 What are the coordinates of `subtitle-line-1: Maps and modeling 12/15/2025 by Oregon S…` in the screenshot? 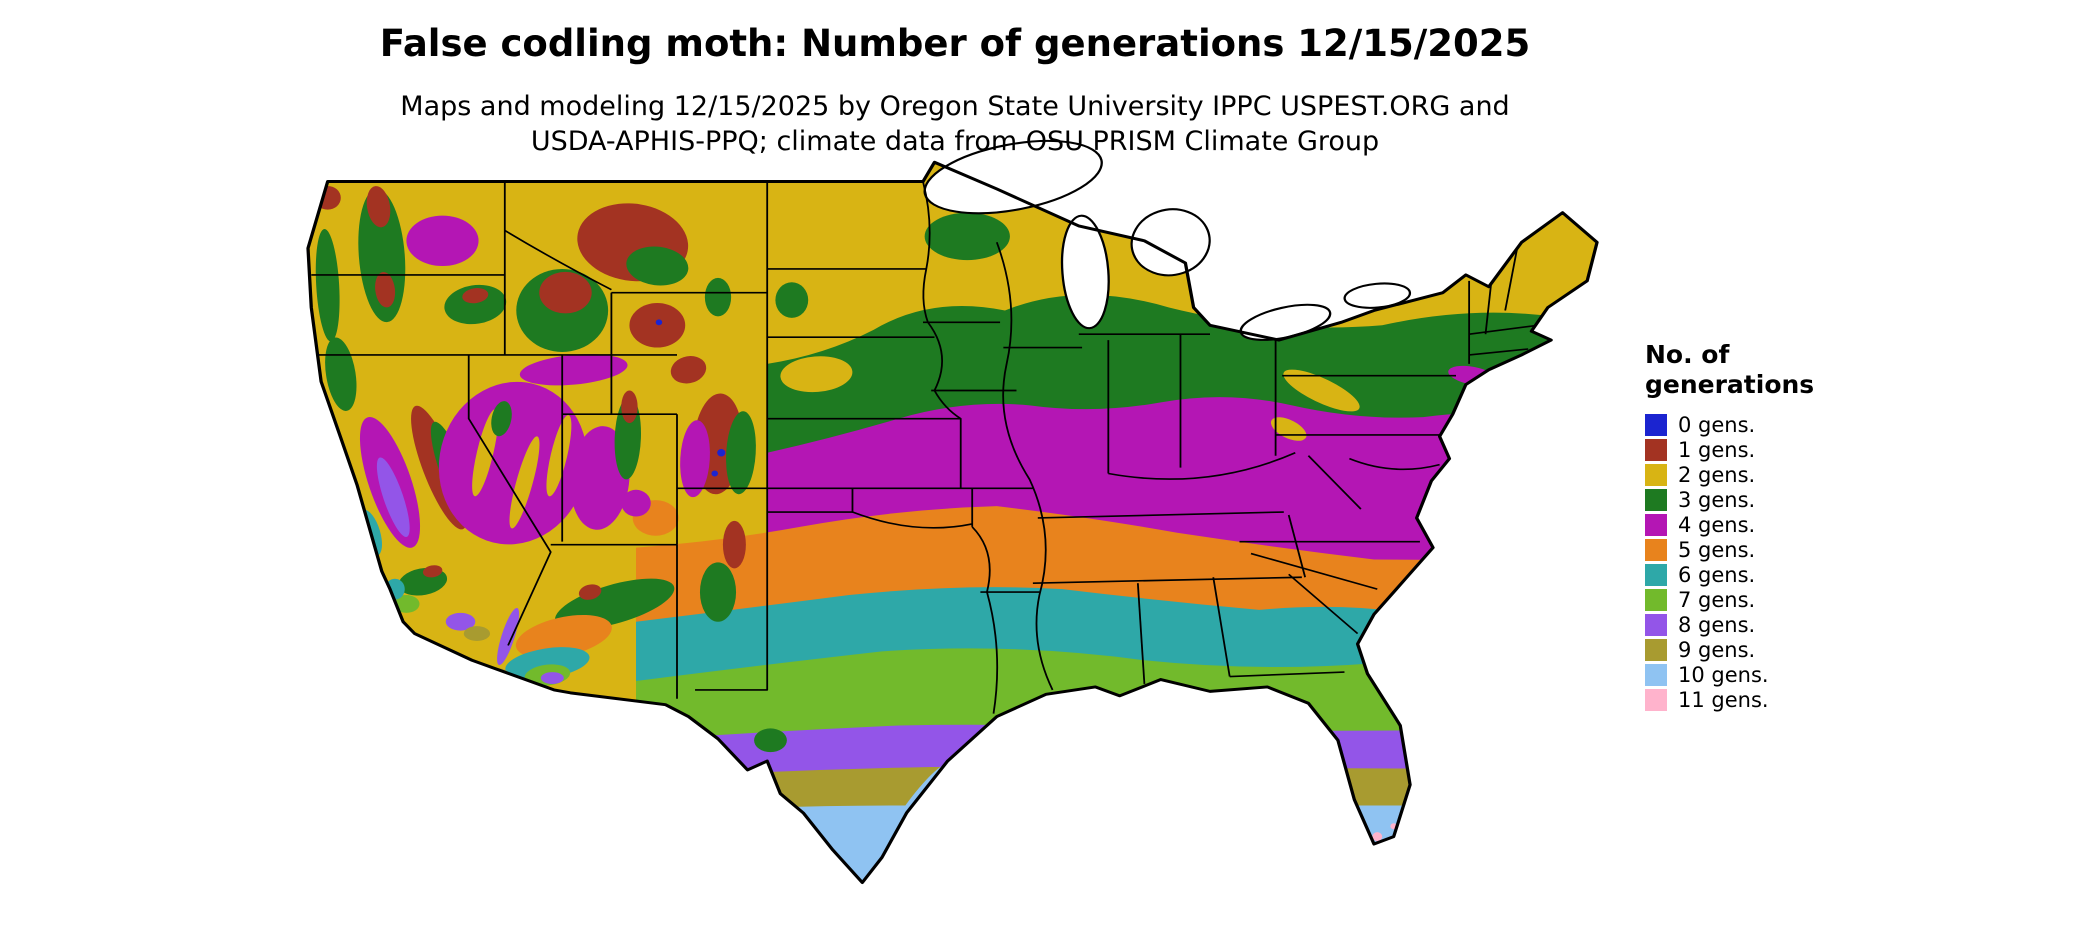 It's located at (954, 106).